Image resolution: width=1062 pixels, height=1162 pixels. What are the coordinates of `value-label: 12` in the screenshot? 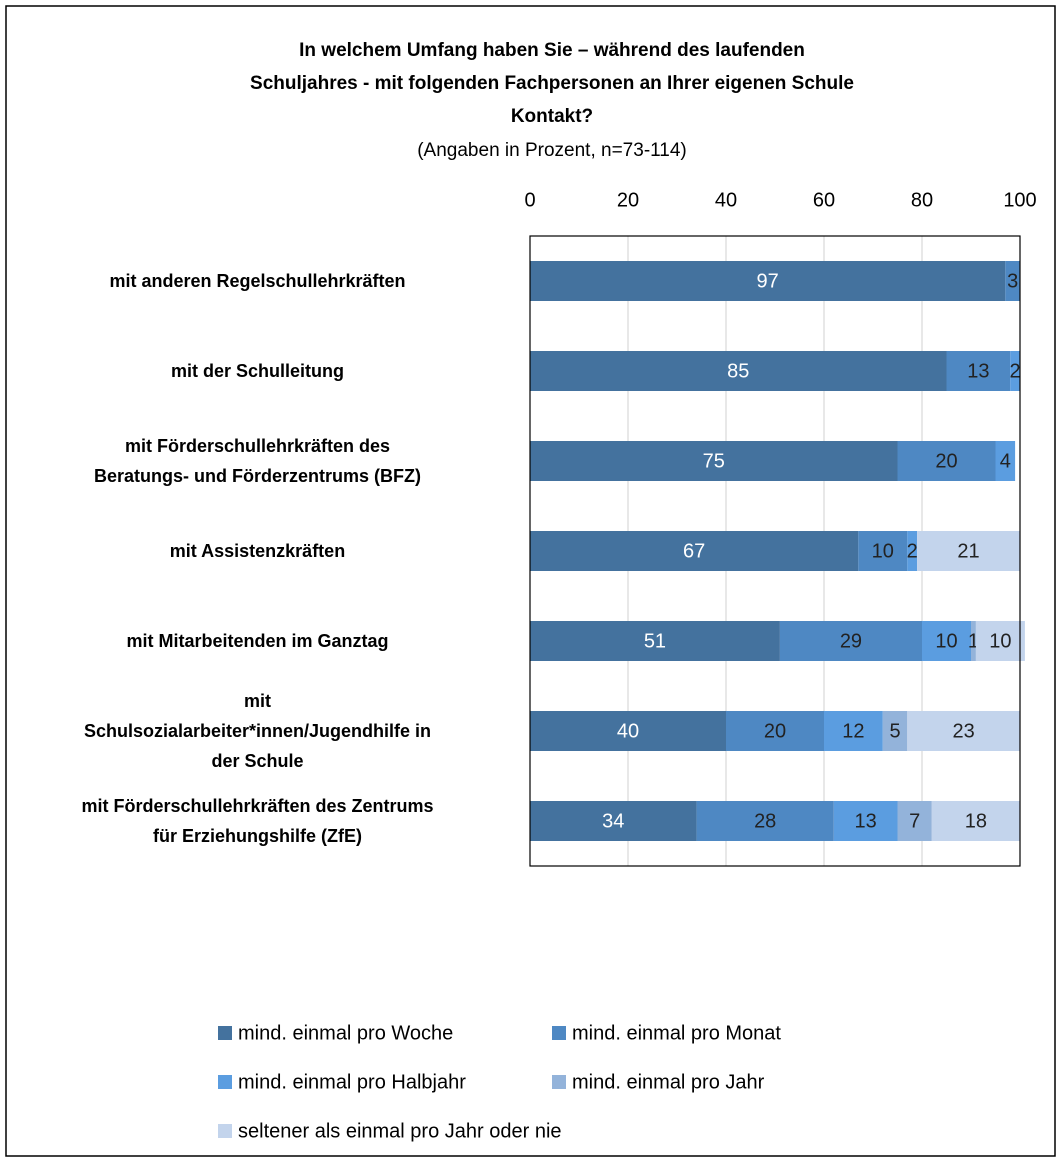 It's located at (853, 731).